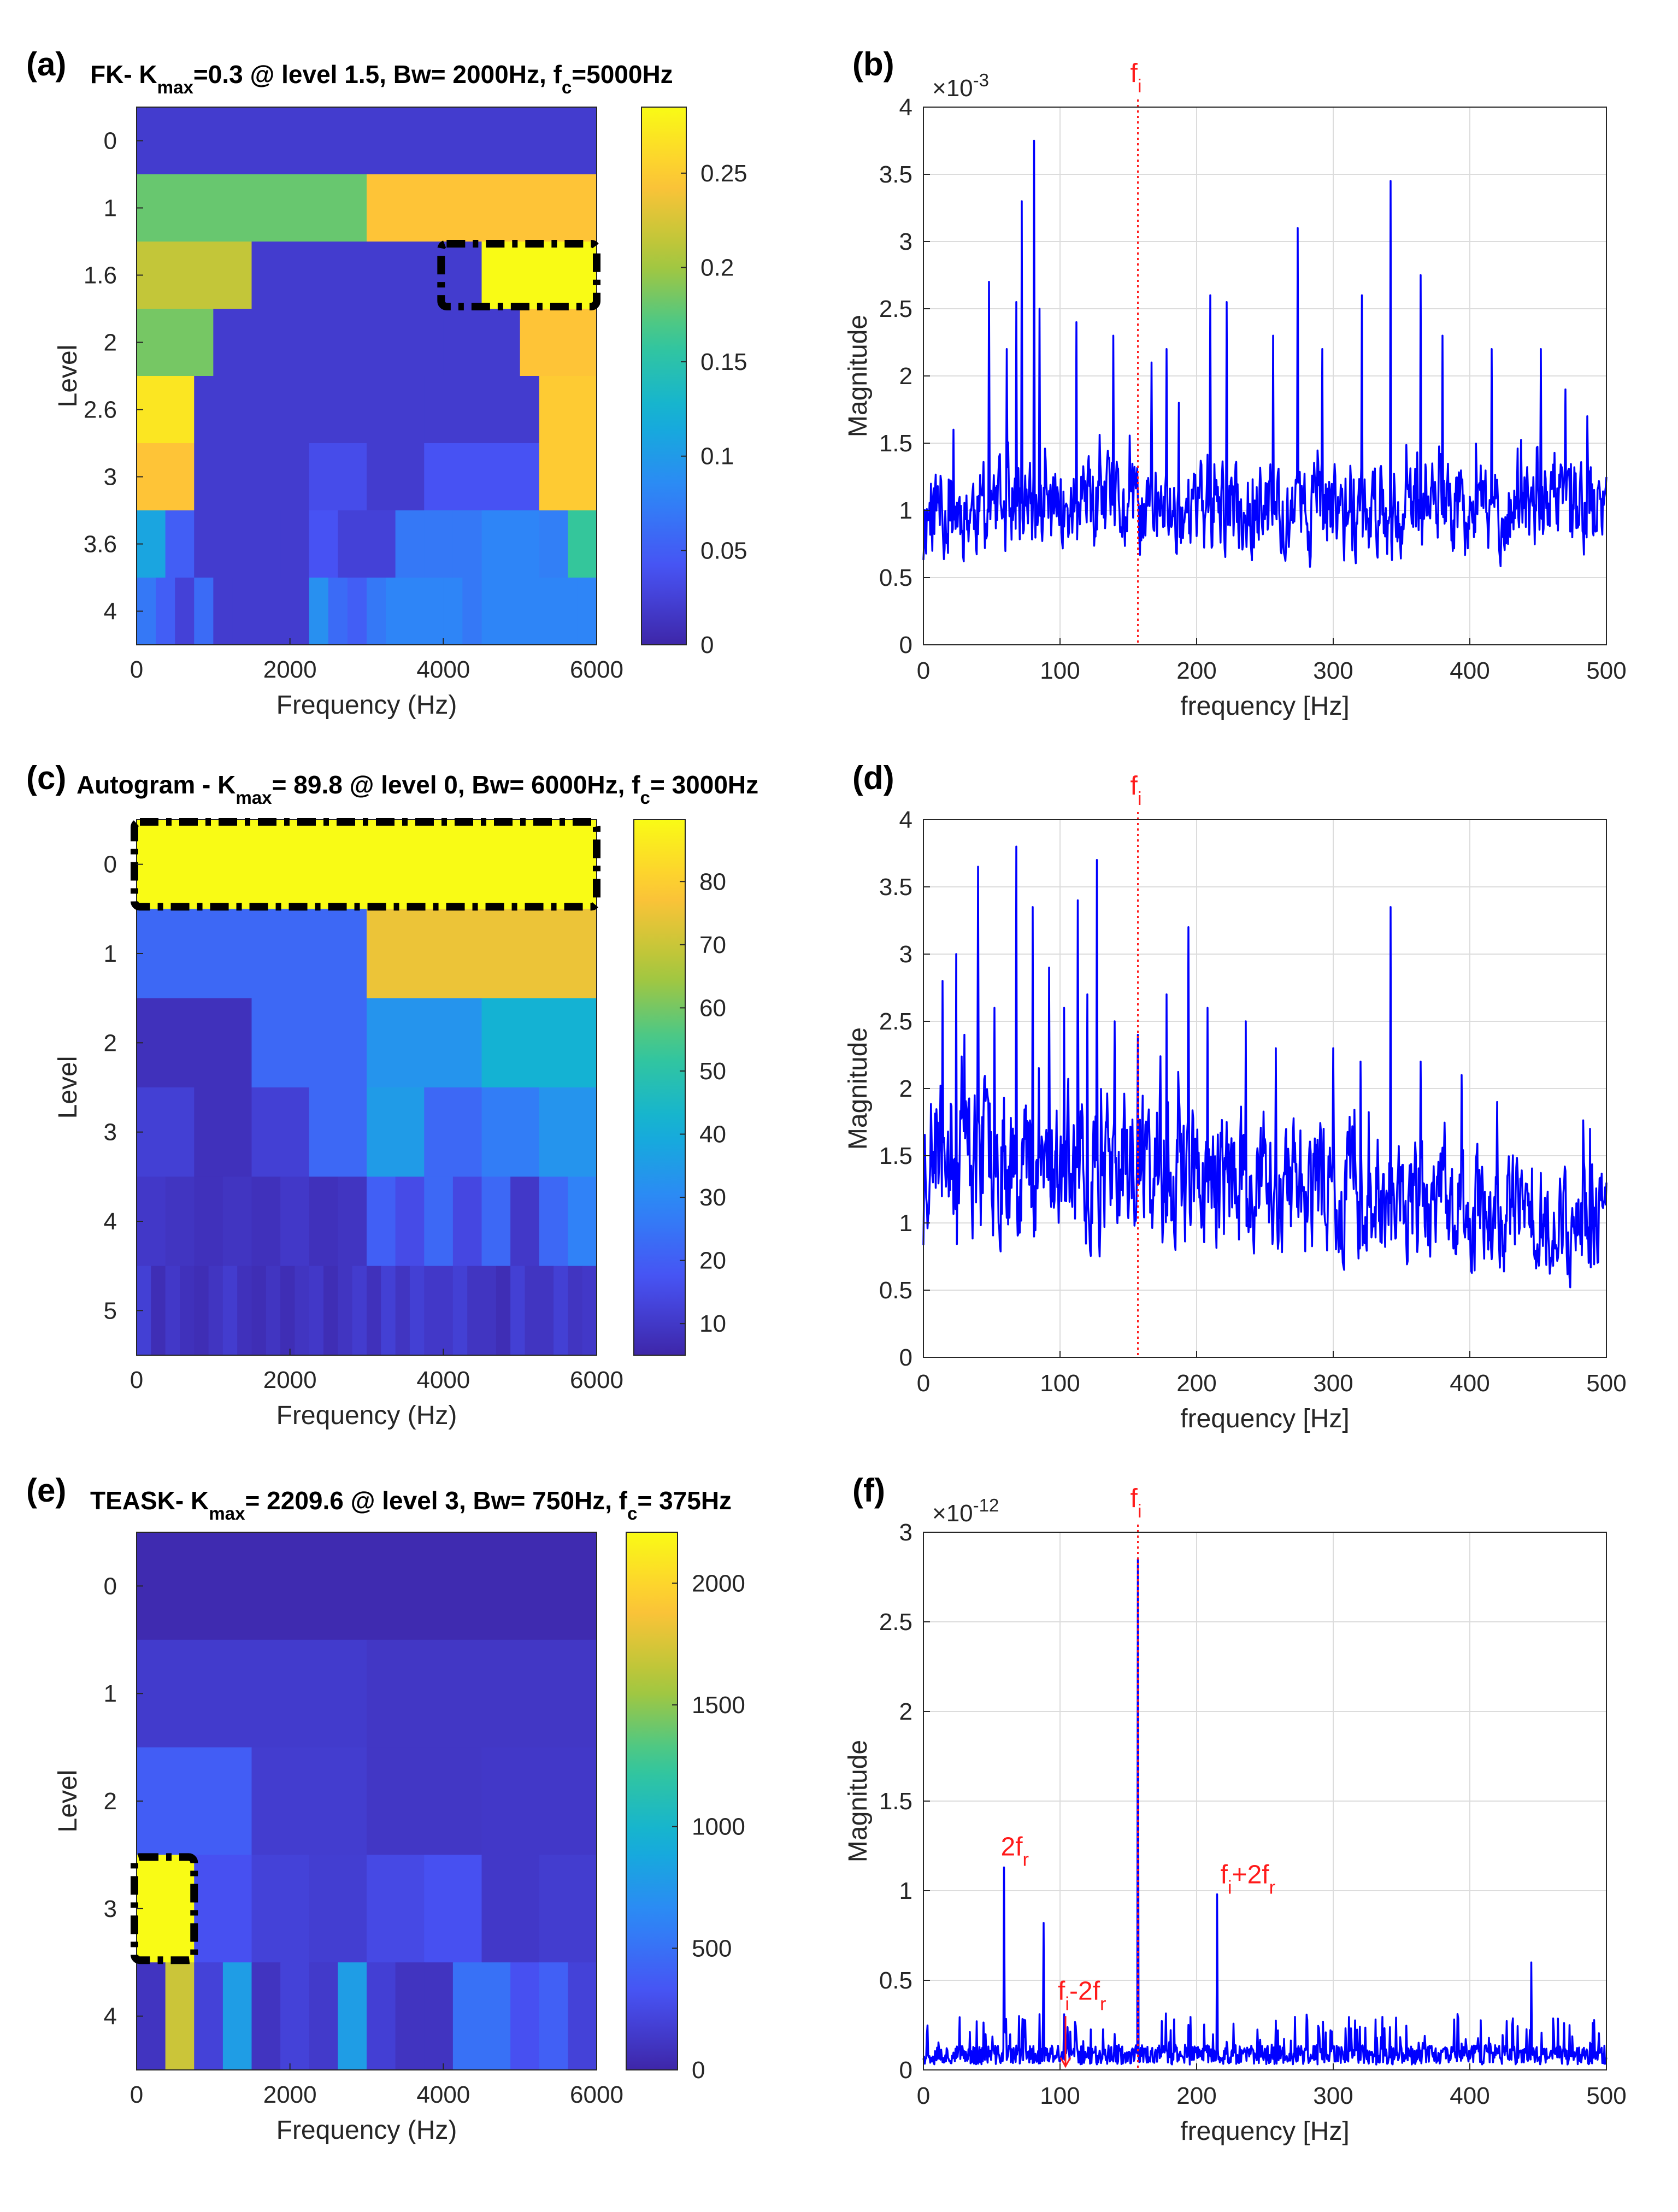 Image resolution: width=1678 pixels, height=2212 pixels. I want to click on subscript: r, so click(1103, 2003).